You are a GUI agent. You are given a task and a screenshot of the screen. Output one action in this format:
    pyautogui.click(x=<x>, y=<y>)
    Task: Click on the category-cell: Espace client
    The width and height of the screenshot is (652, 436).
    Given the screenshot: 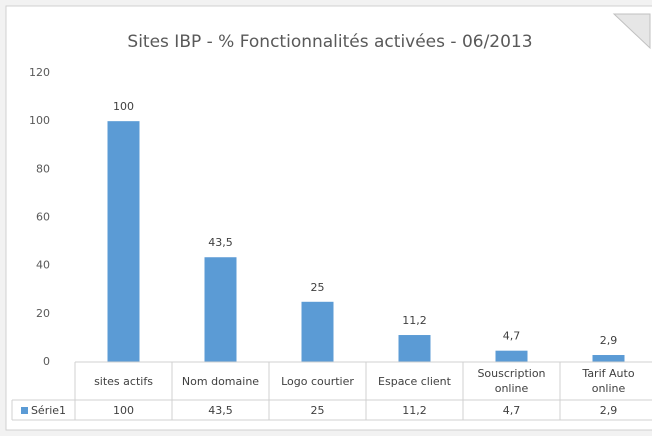 What is the action you would take?
    pyautogui.click(x=414, y=381)
    